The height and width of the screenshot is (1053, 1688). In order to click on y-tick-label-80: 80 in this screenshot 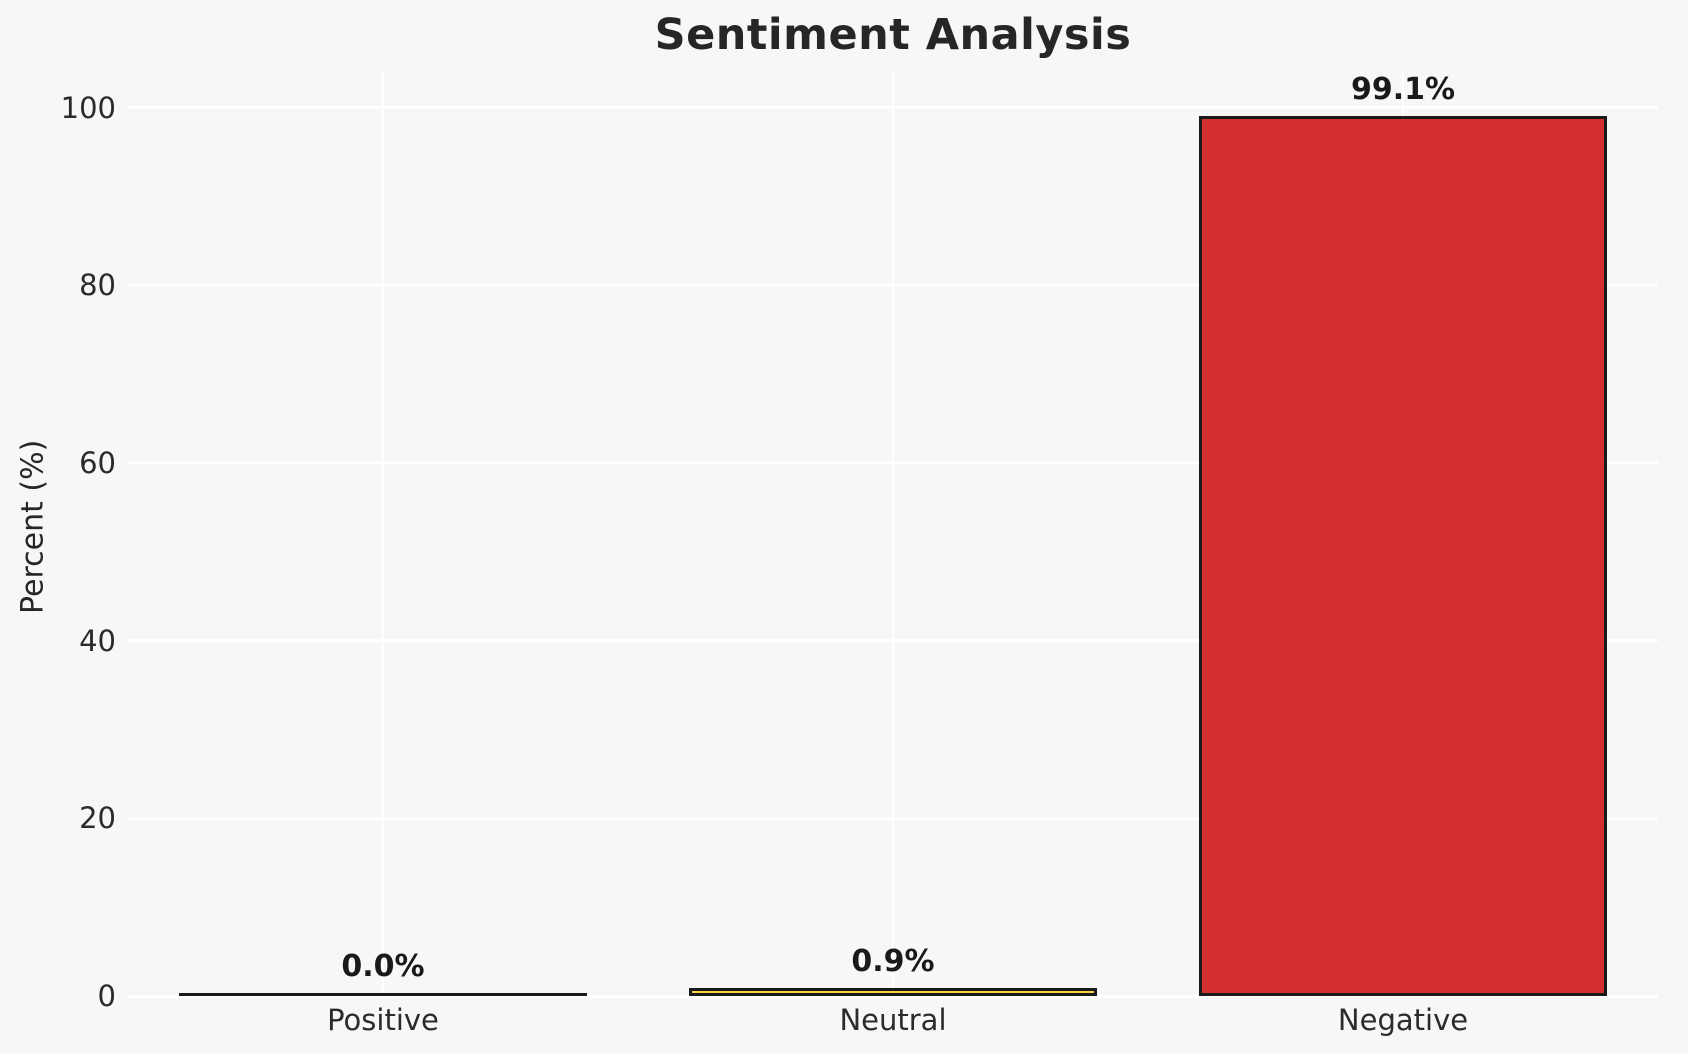, I will do `click(97, 285)`.